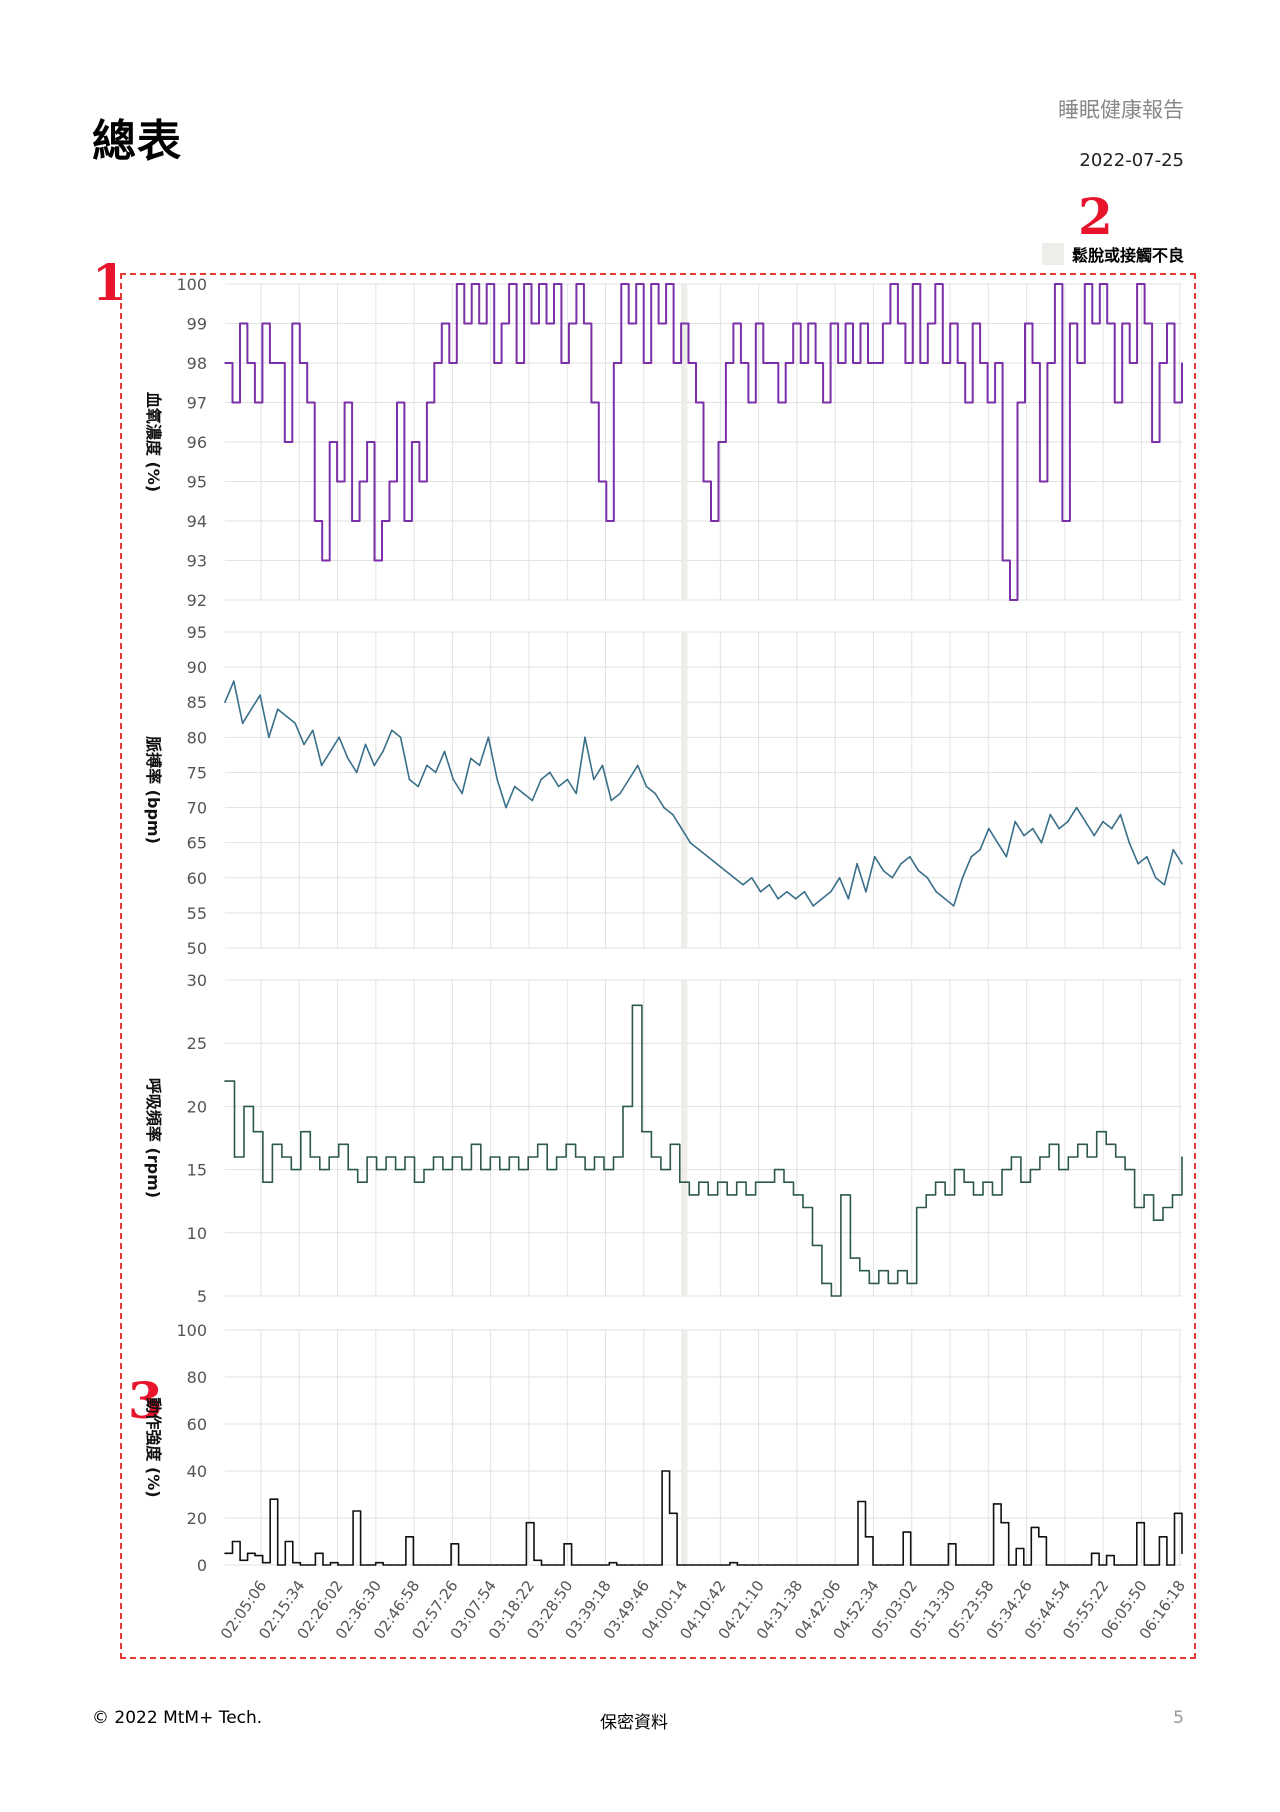  I want to click on y-axis-title: 血氧濃度 (%), so click(153, 442).